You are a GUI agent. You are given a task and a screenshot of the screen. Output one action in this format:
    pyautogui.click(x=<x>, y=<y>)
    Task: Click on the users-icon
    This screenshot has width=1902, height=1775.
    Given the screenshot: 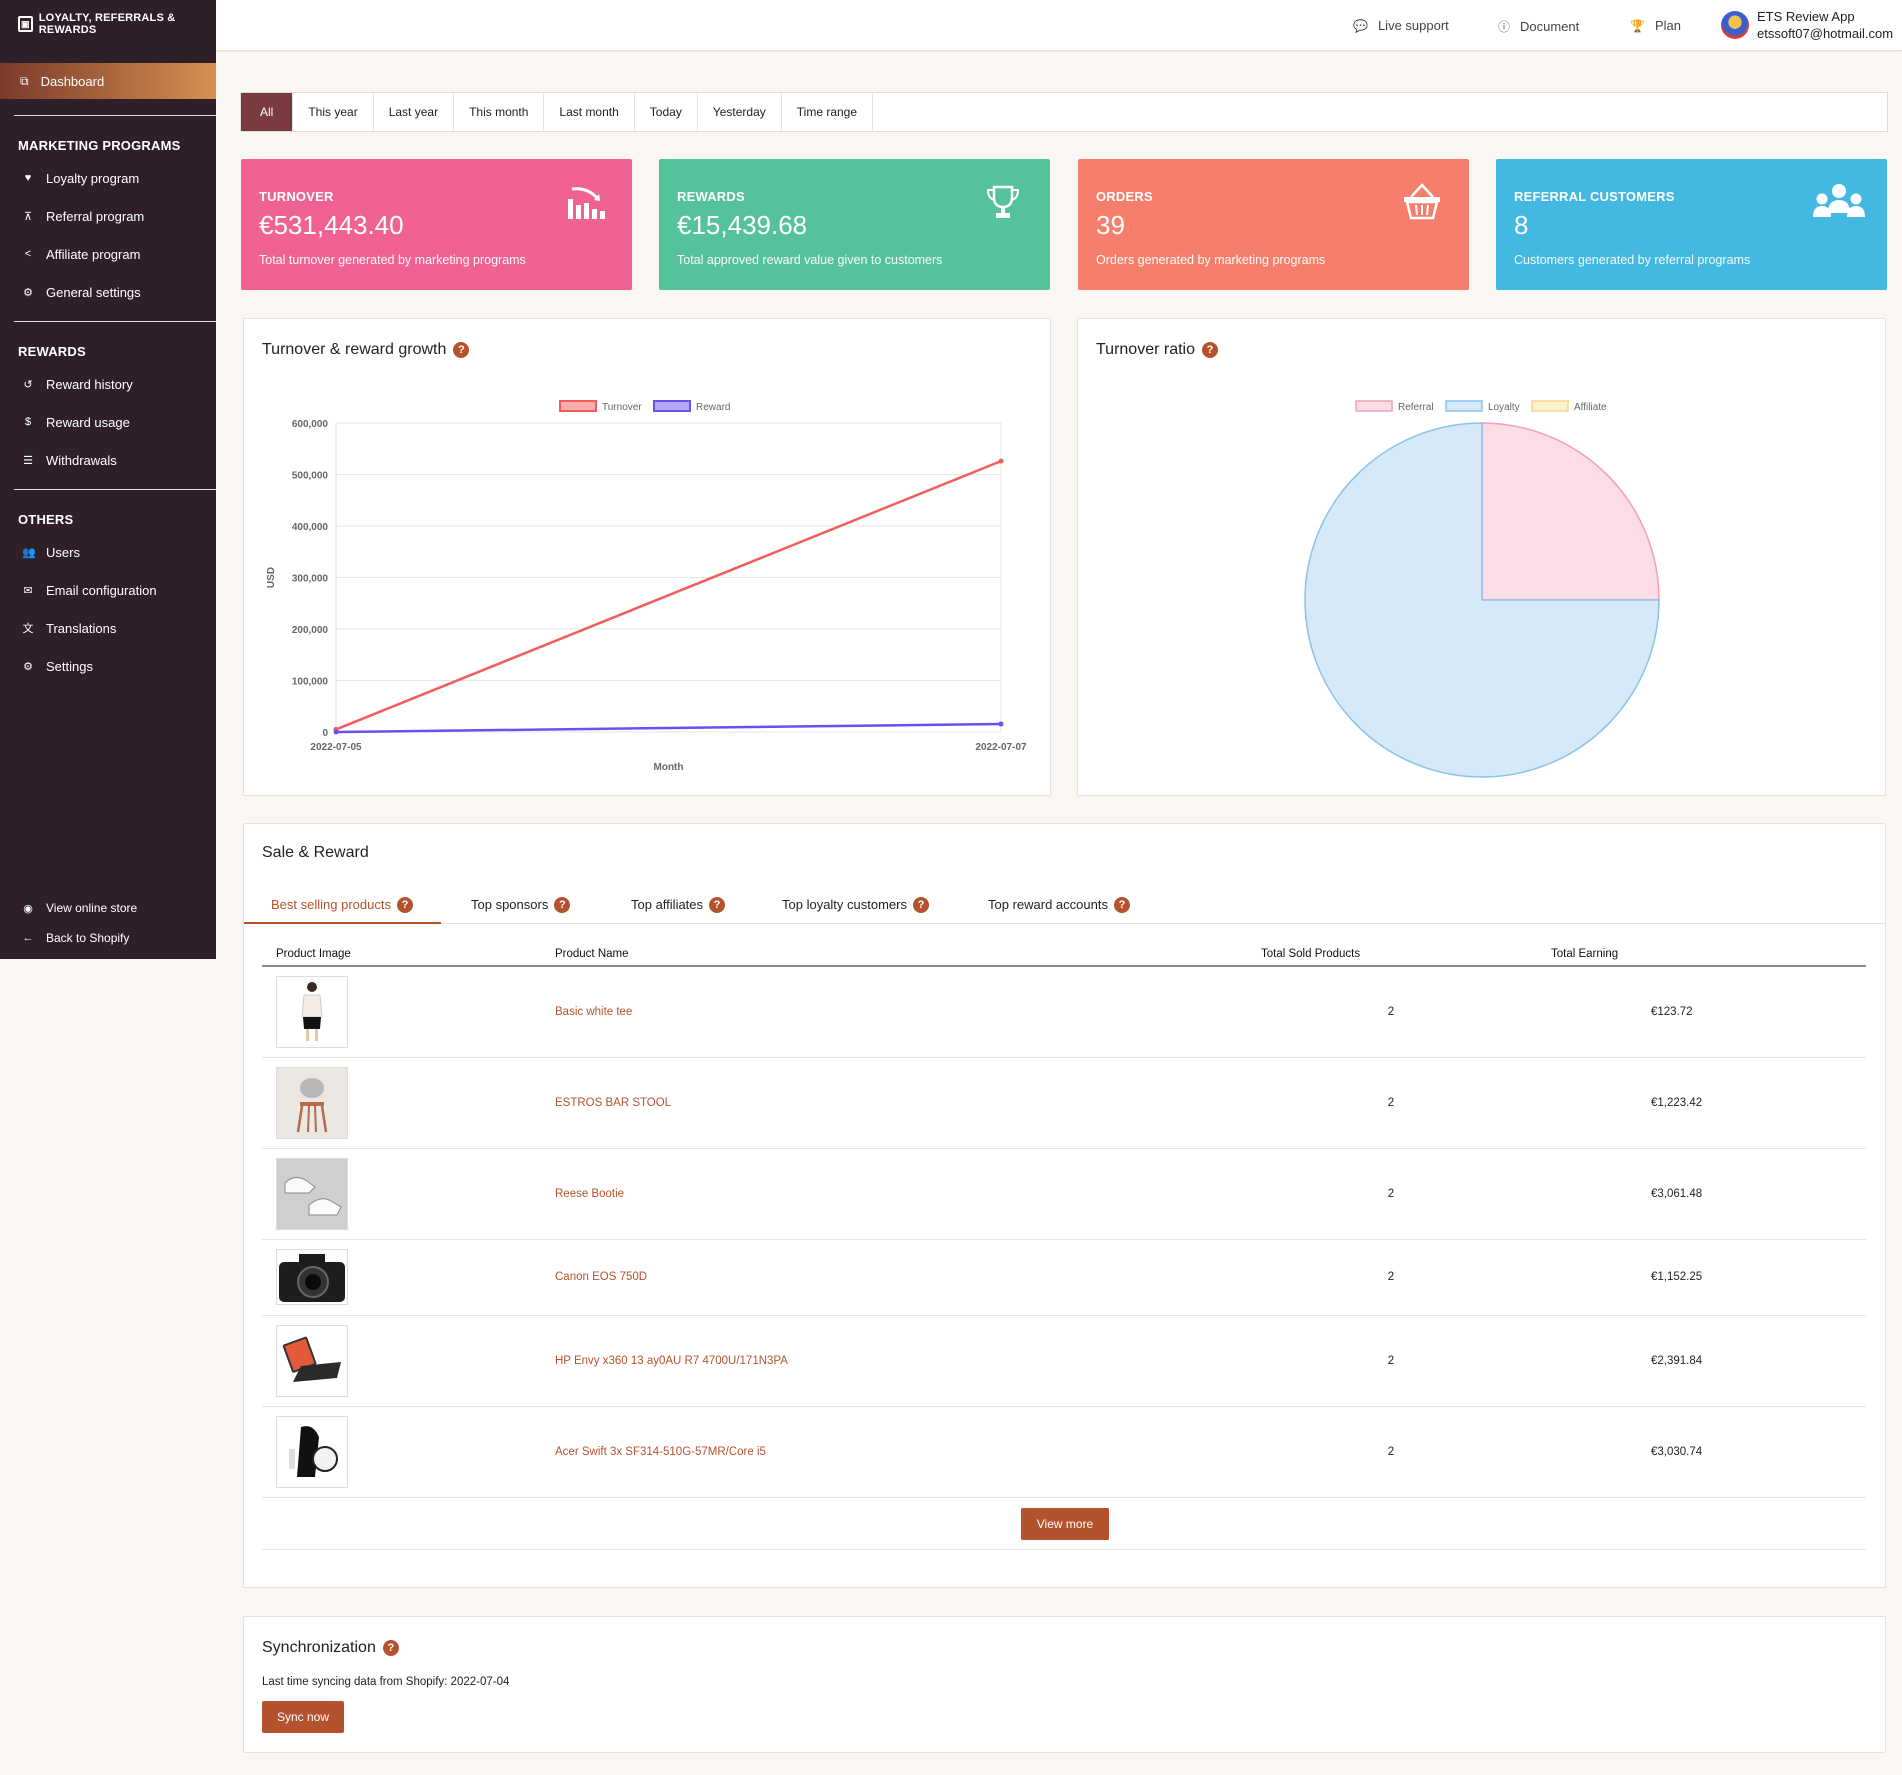 What is the action you would take?
    pyautogui.click(x=1839, y=200)
    